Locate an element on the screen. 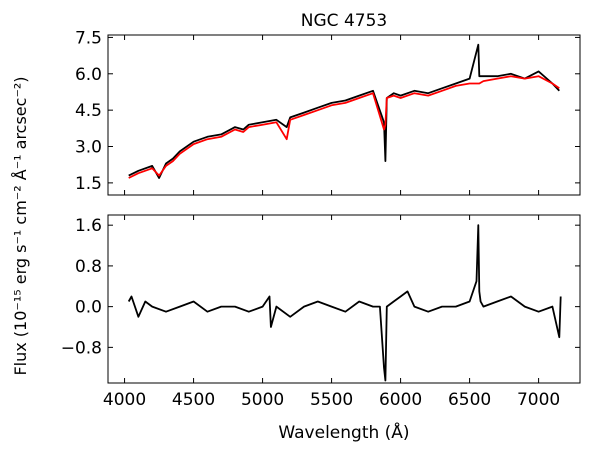 Image resolution: width=591 pixels, height=453 pixels. chart-title: NGC 4753 is located at coordinates (344, 21).